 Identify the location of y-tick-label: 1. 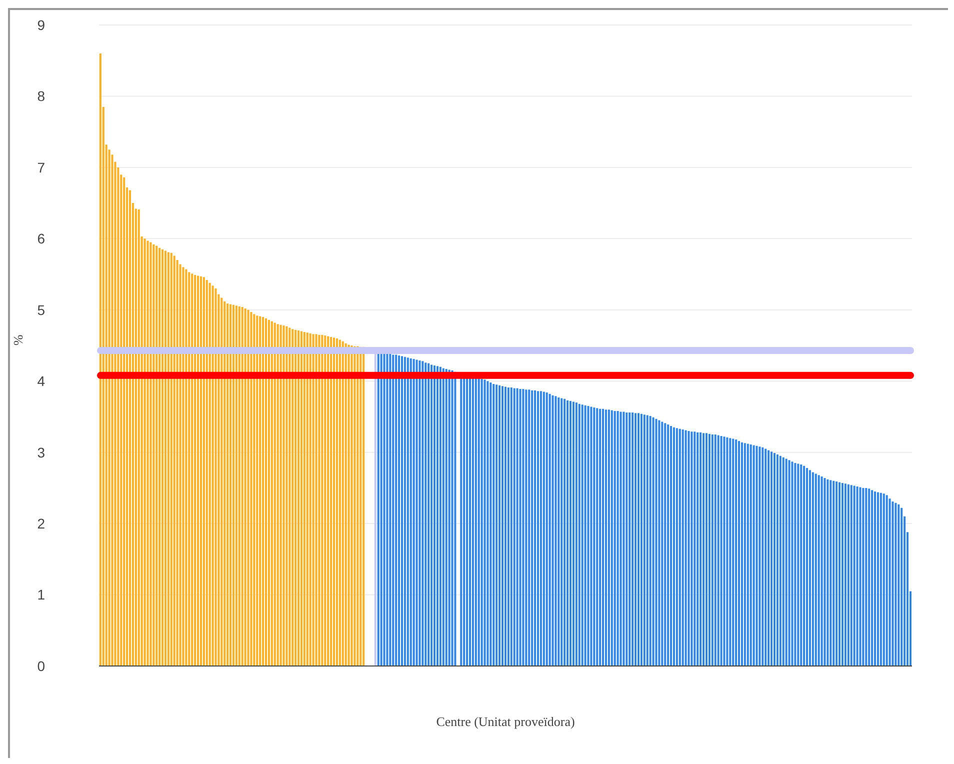
(41, 594).